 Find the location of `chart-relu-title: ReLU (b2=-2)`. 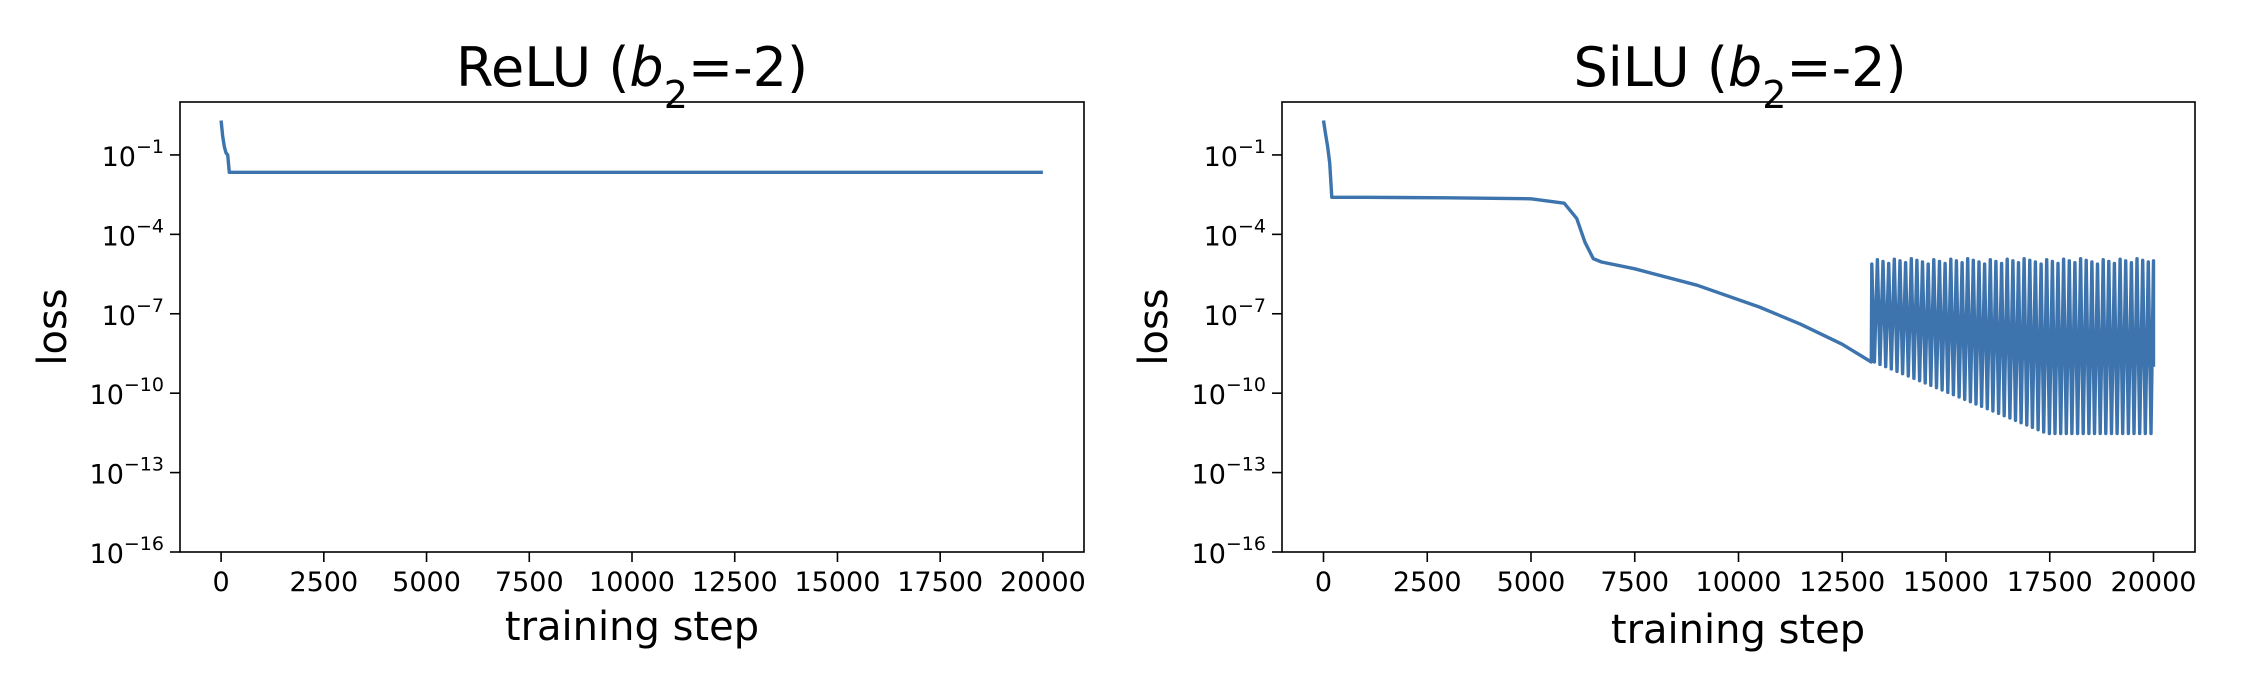

chart-relu-title: ReLU (b2=-2) is located at coordinates (632, 76).